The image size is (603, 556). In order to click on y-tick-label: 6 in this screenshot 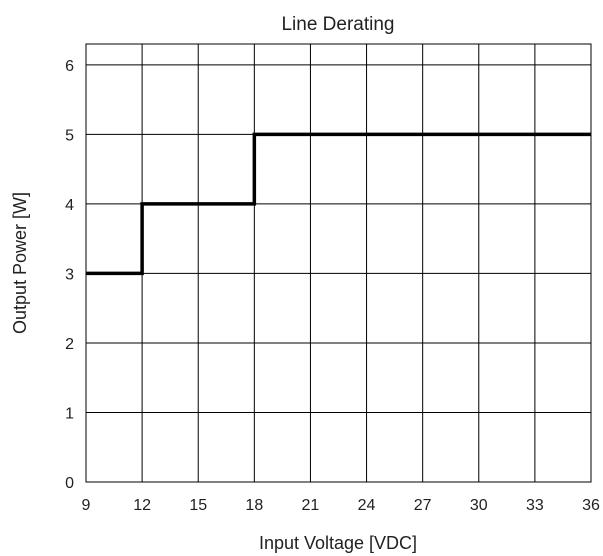, I will do `click(69, 66)`.